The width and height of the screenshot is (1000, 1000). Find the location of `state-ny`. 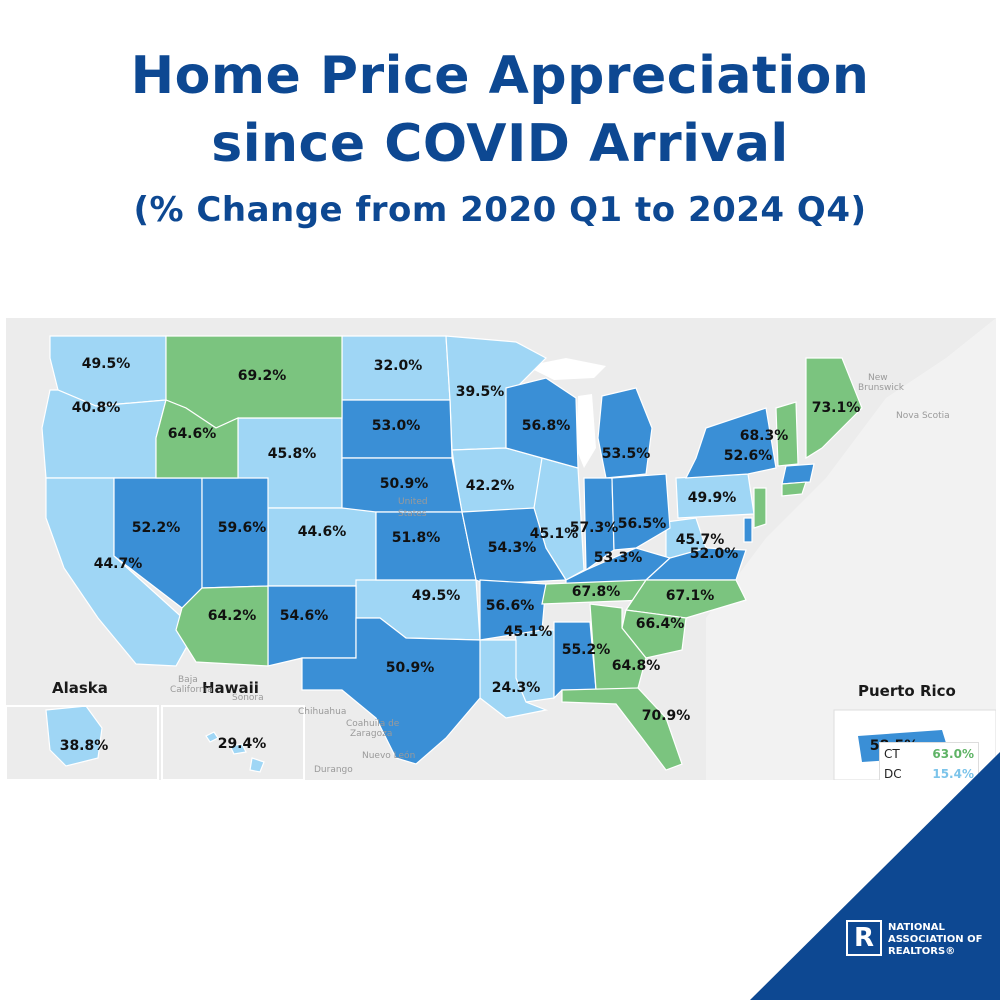

state-ny is located at coordinates (730, 443).